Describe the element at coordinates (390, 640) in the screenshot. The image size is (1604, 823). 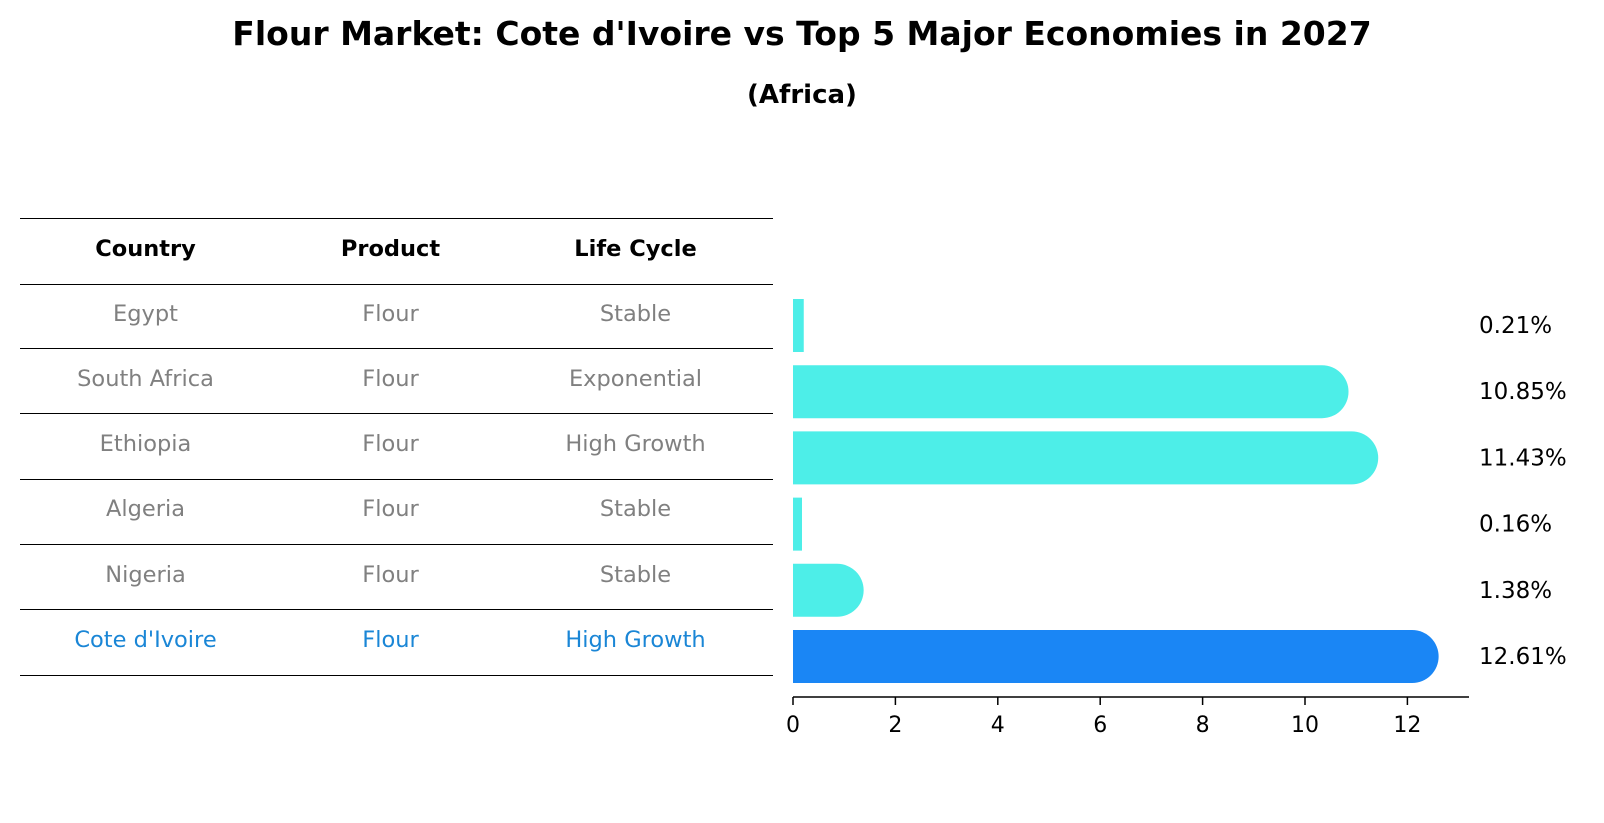
I see `row-product-highlight: Flour` at that location.